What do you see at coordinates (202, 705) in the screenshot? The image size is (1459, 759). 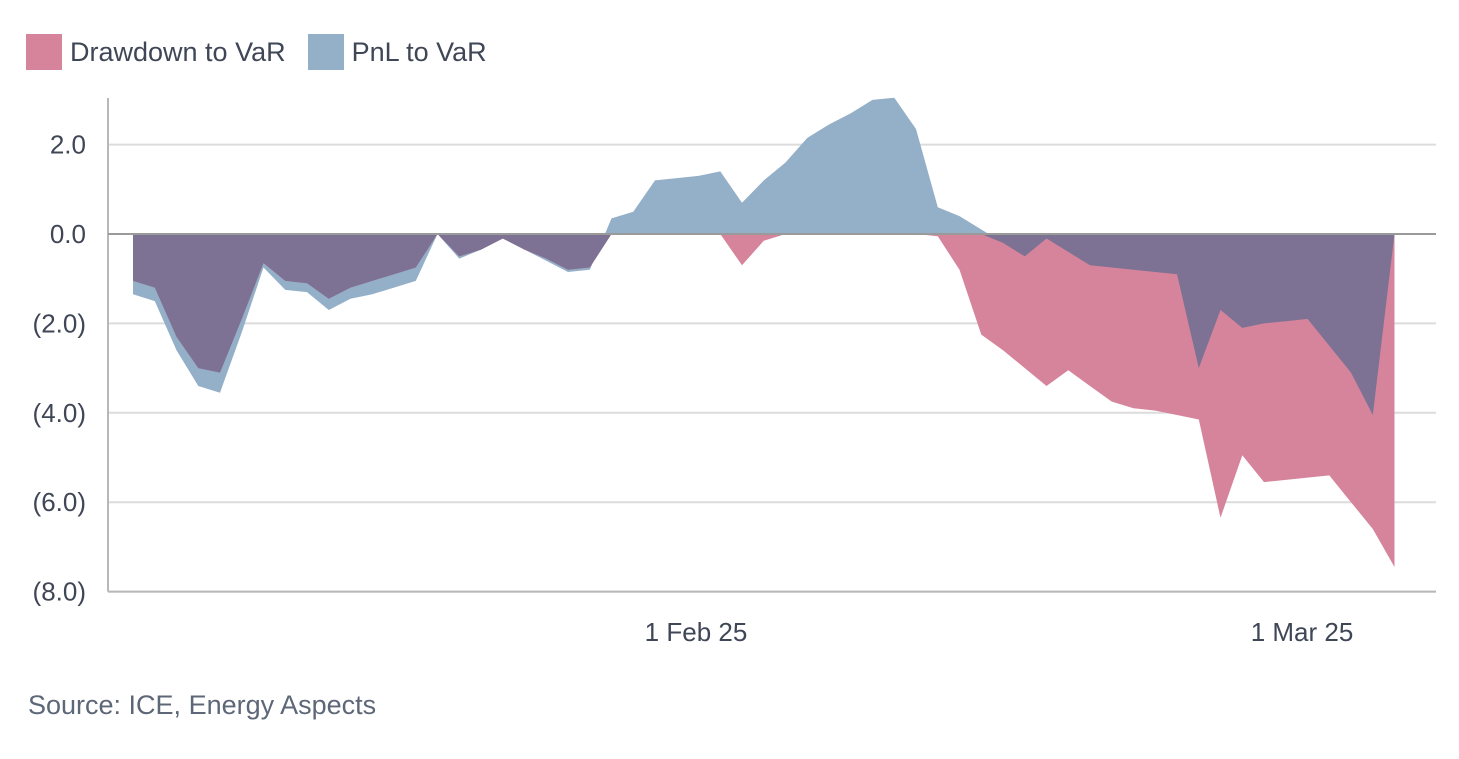 I see `source-note: Source: ICE, Energy Aspects` at bounding box center [202, 705].